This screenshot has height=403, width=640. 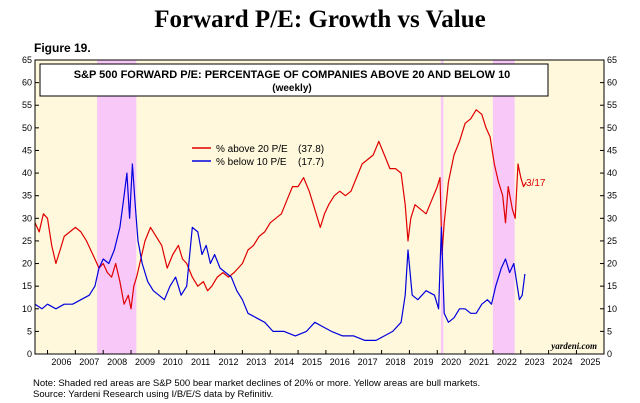 What do you see at coordinates (423, 362) in the screenshot?
I see `x-tick-label: 2019` at bounding box center [423, 362].